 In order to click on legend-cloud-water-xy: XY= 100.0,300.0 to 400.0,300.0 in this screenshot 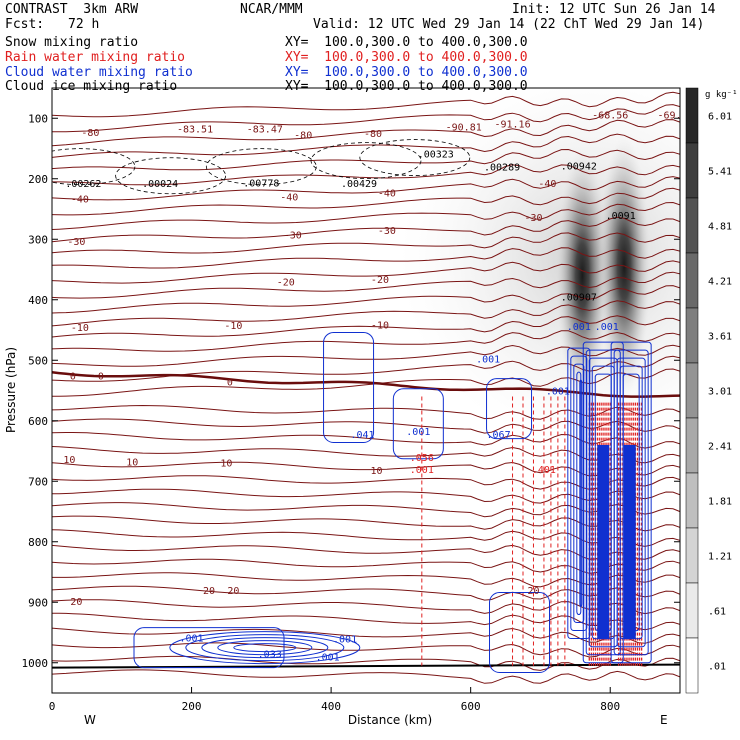, I will do `click(406, 72)`.